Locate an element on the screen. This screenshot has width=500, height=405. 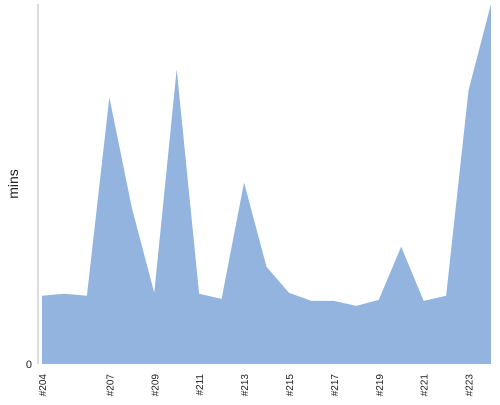
x-tick-label: #213 is located at coordinates (245, 385).